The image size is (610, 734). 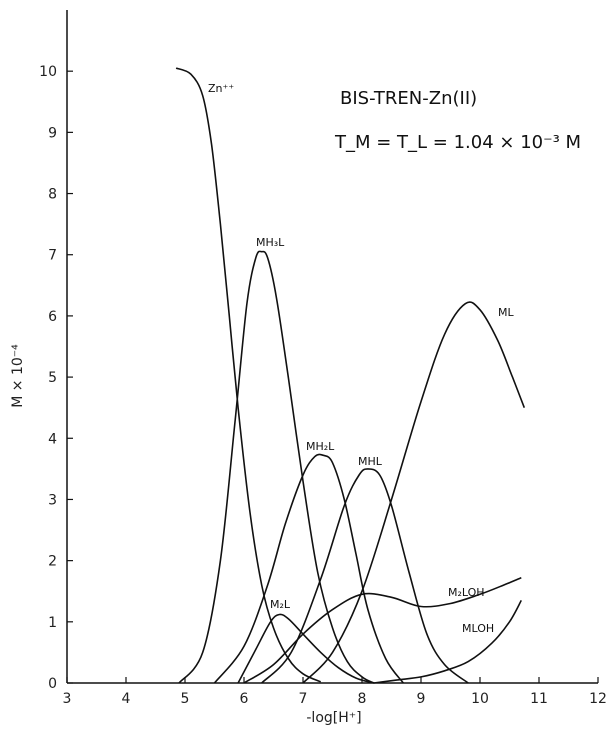 I want to click on y-tick-label: 5, so click(x=52, y=378).